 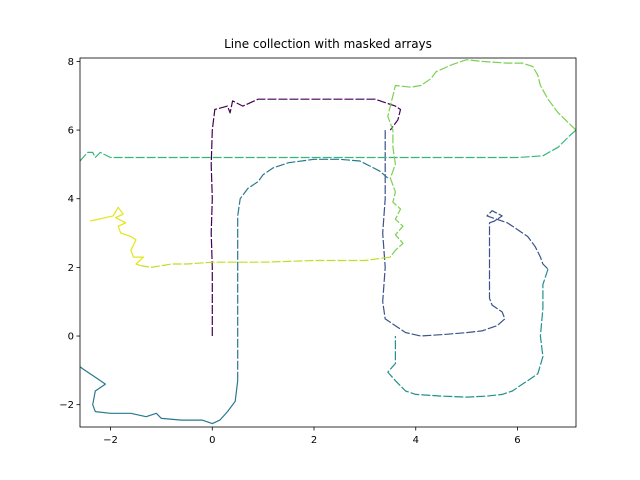 I want to click on y-tick-label: 0, so click(x=71, y=337).